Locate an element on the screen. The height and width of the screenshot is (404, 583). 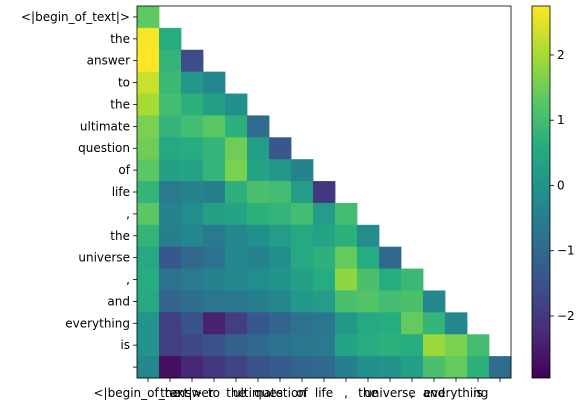
y-tick-label: , is located at coordinates (128, 214).